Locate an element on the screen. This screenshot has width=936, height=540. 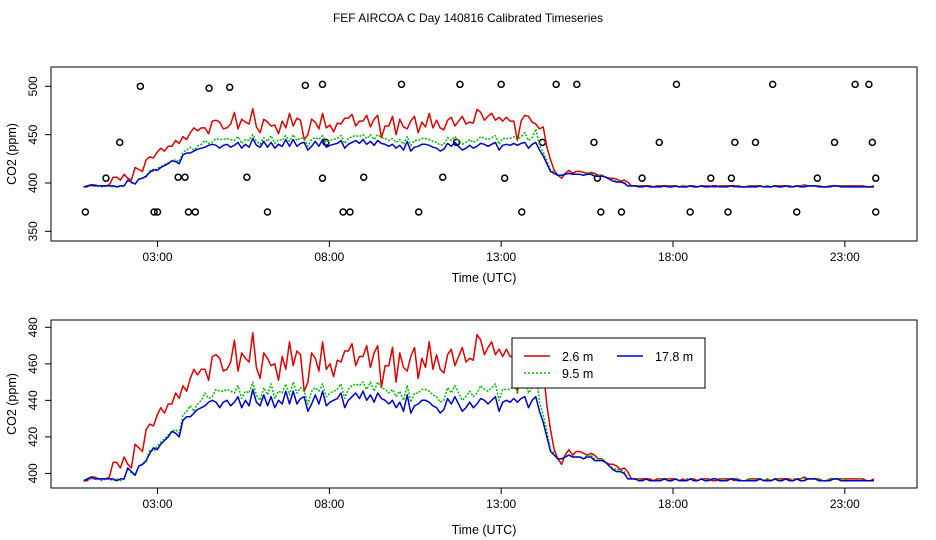
legend-box is located at coordinates (608, 363).